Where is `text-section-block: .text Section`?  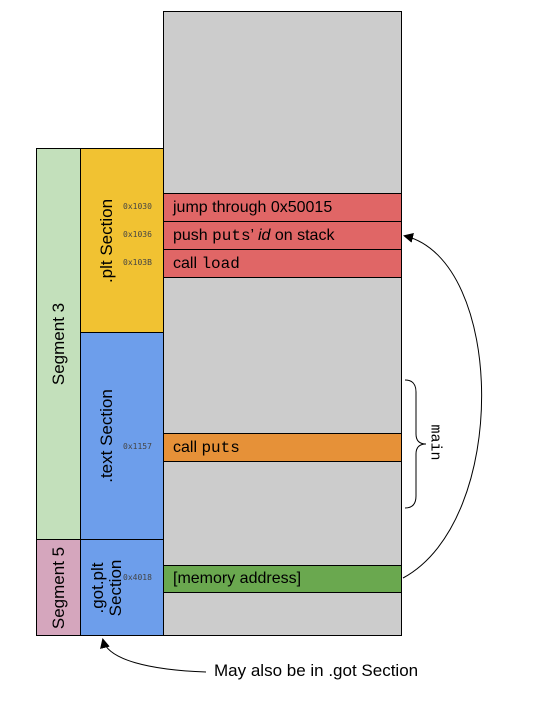 text-section-block: .text Section is located at coordinates (122, 436).